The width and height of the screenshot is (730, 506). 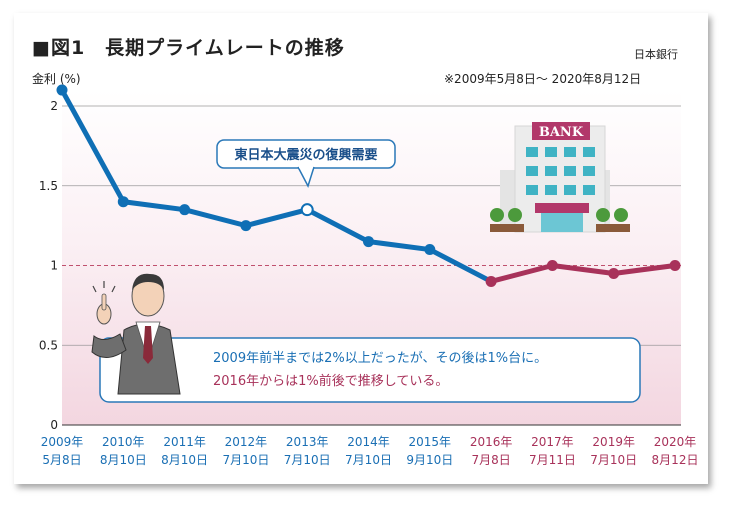 What do you see at coordinates (491, 442) in the screenshot?
I see `x-tick-year: 2016年` at bounding box center [491, 442].